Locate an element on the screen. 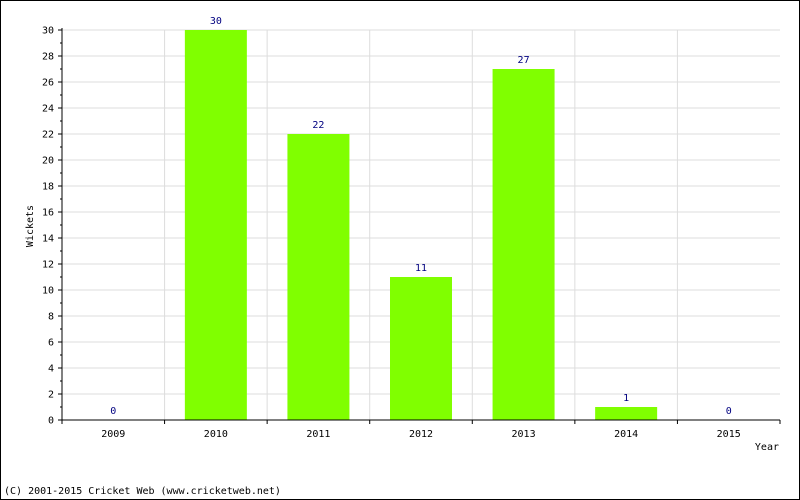 This screenshot has height=500, width=800. x-axis-label: Year is located at coordinates (767, 447).